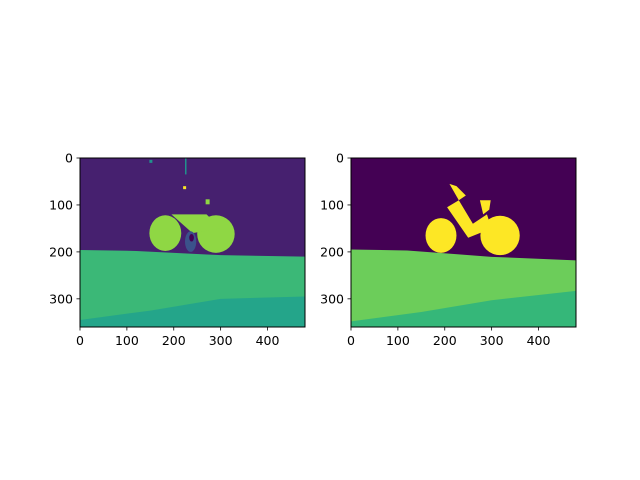 The image size is (640, 480). Describe the element at coordinates (80, 340) in the screenshot. I see `left-x-tick-label: 0` at that location.